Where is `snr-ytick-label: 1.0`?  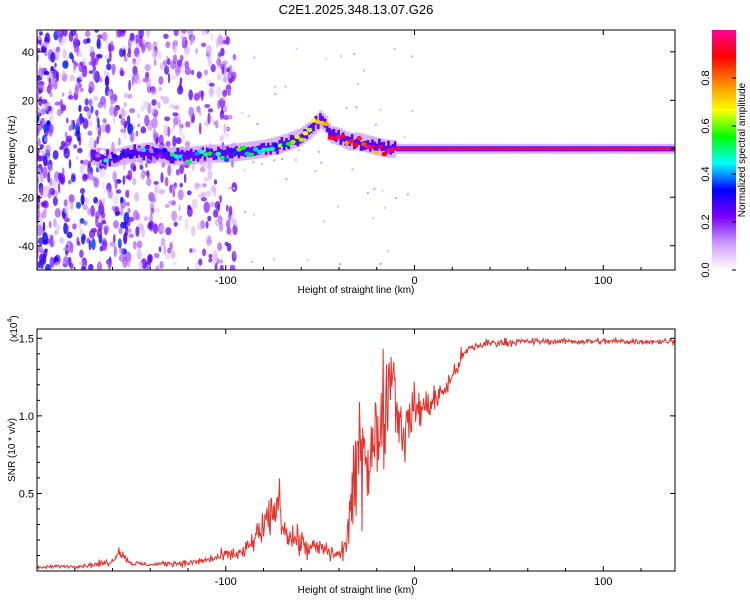
snr-ytick-label: 1.0 is located at coordinates (26, 417).